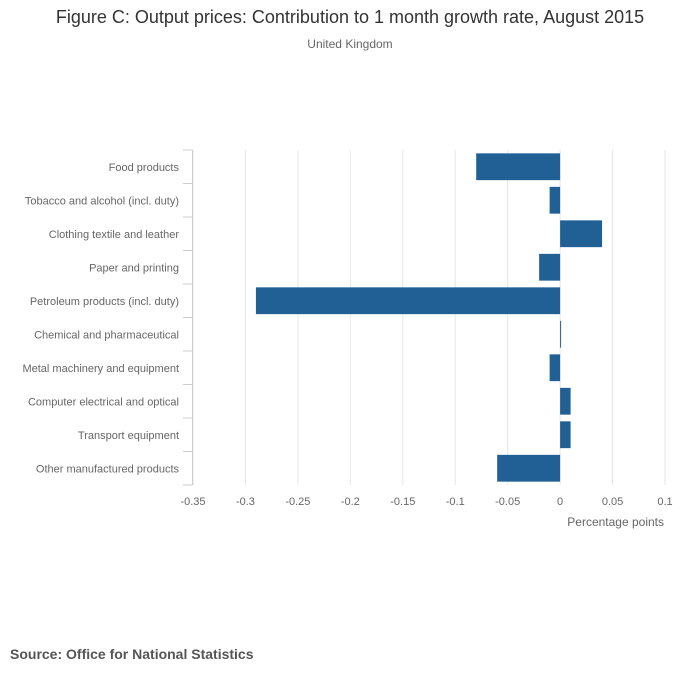 This screenshot has width=700, height=682. What do you see at coordinates (132, 654) in the screenshot?
I see `source-note: Source: Office for National Statistics` at bounding box center [132, 654].